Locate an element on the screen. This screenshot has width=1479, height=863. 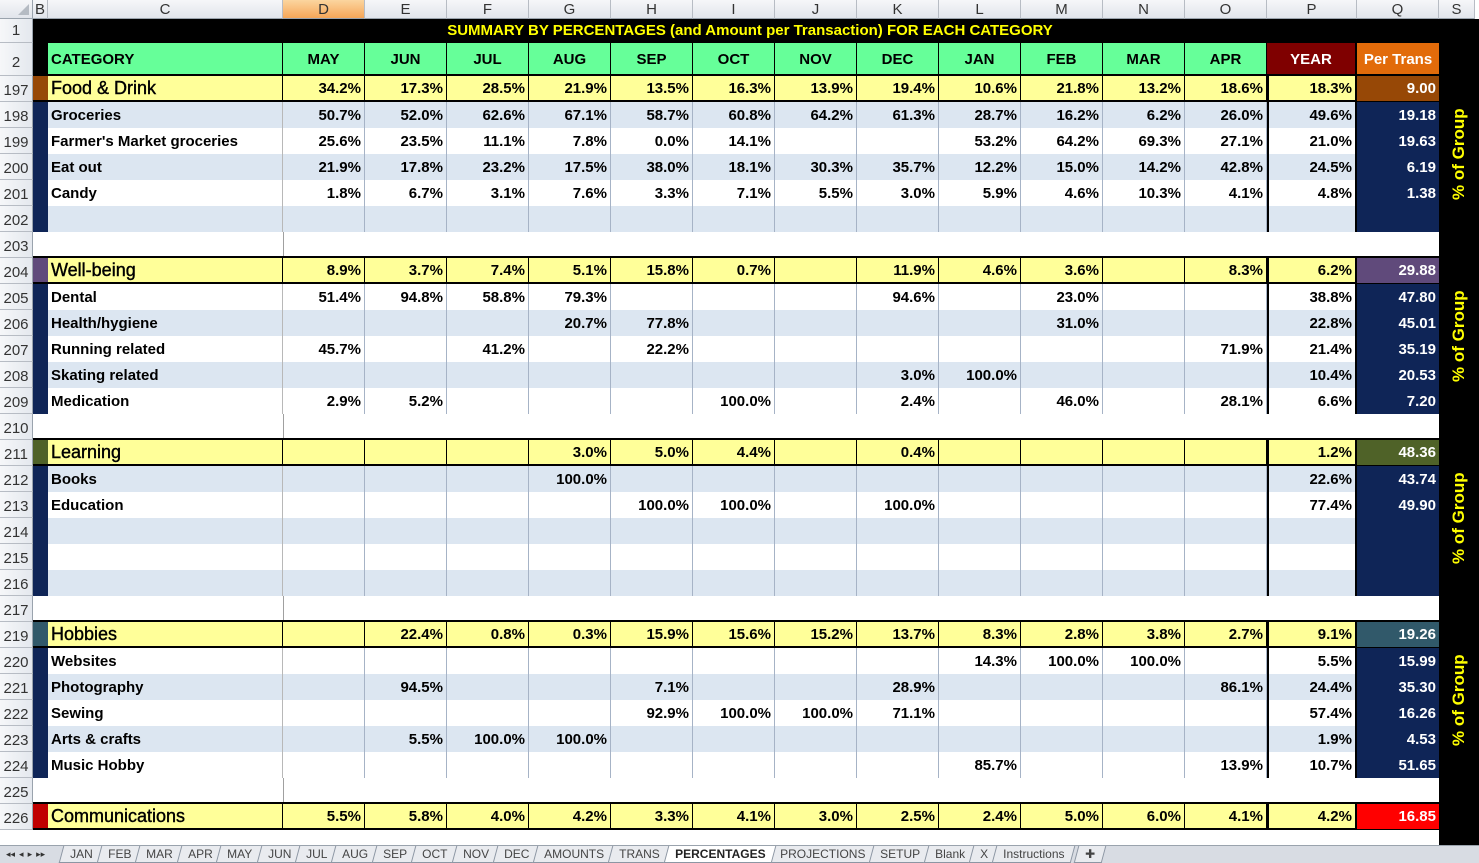
cell-oct: 0.7% is located at coordinates (734, 271).